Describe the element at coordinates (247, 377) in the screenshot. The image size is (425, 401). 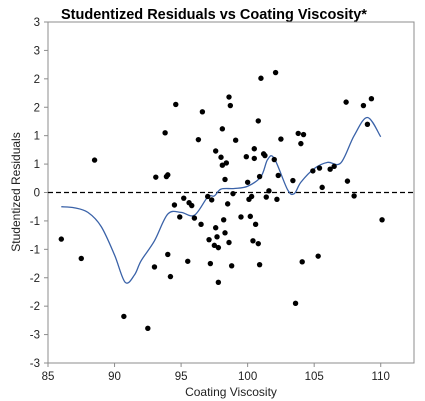
I see `x-tick-label: 100` at that location.